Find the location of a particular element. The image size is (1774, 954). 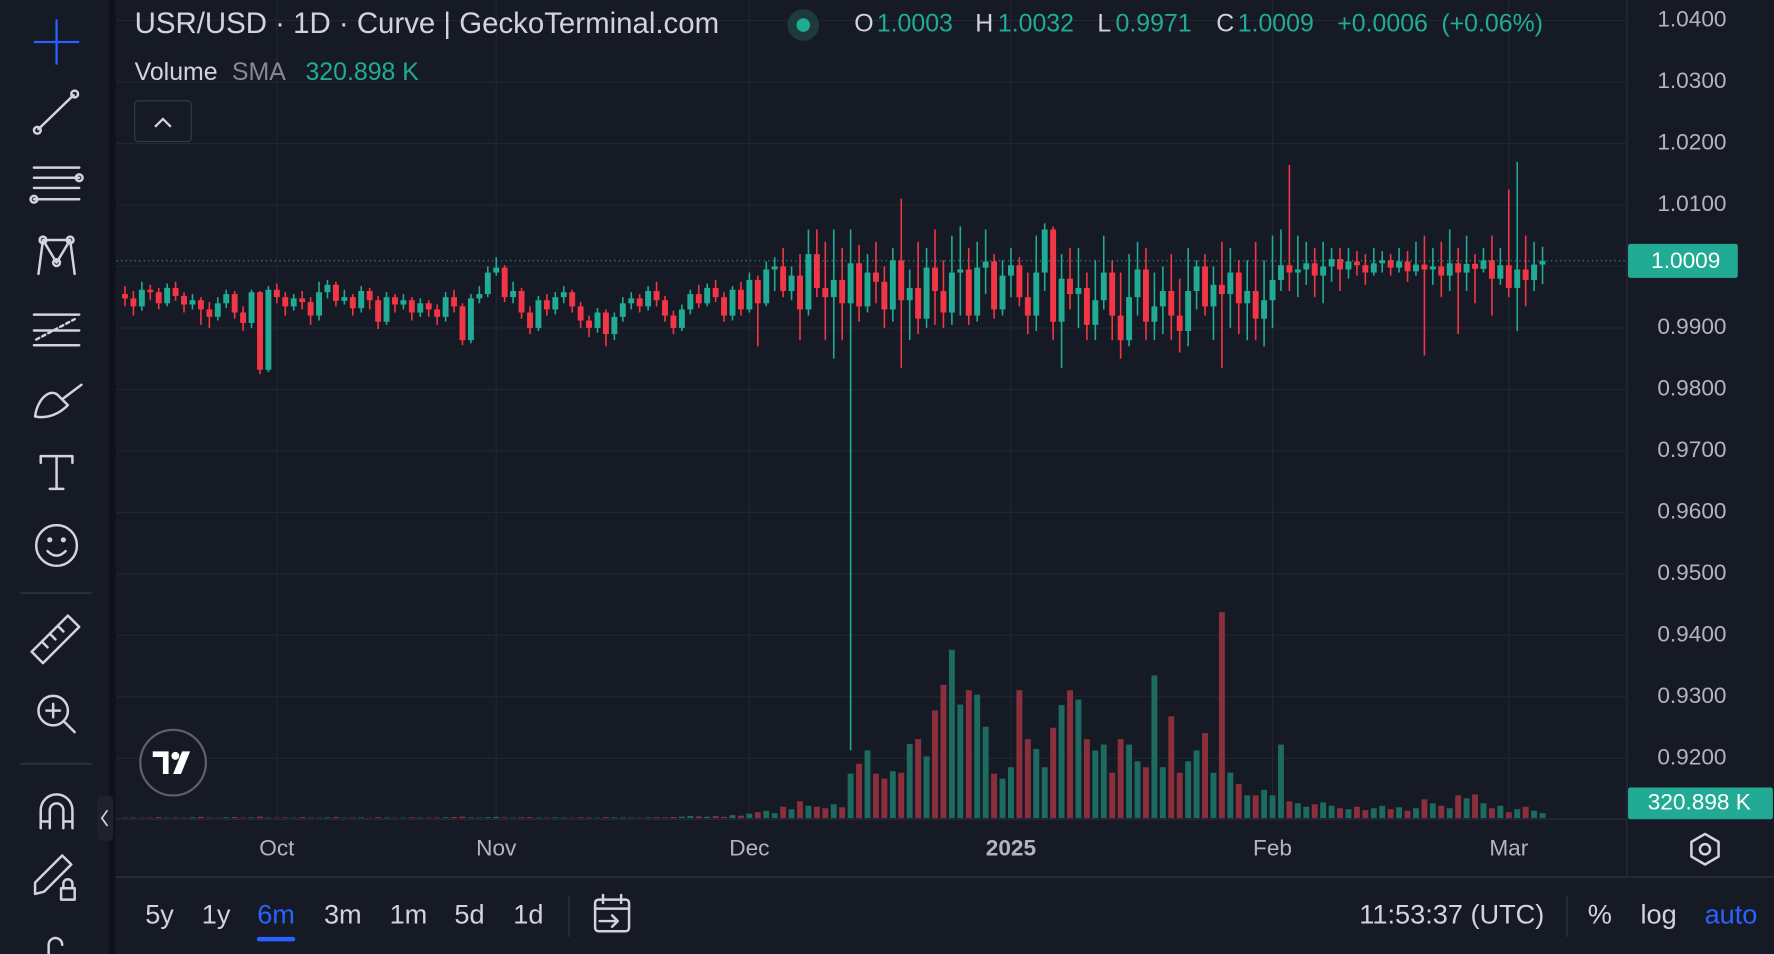

volume-sma-label: SMA is located at coordinates (259, 72).